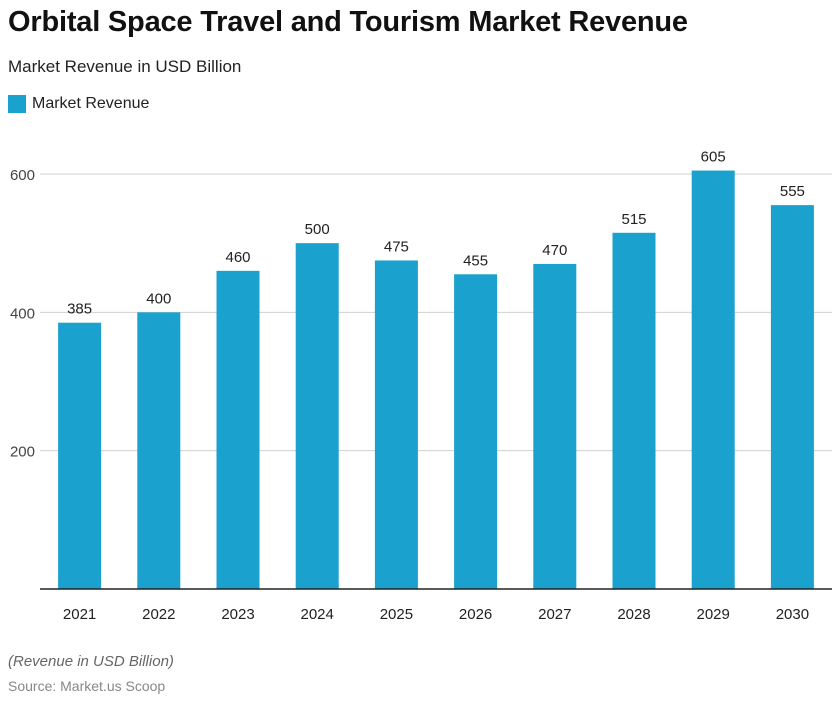 The width and height of the screenshot is (840, 701). What do you see at coordinates (79, 614) in the screenshot?
I see `x-tick-label: 2021` at bounding box center [79, 614].